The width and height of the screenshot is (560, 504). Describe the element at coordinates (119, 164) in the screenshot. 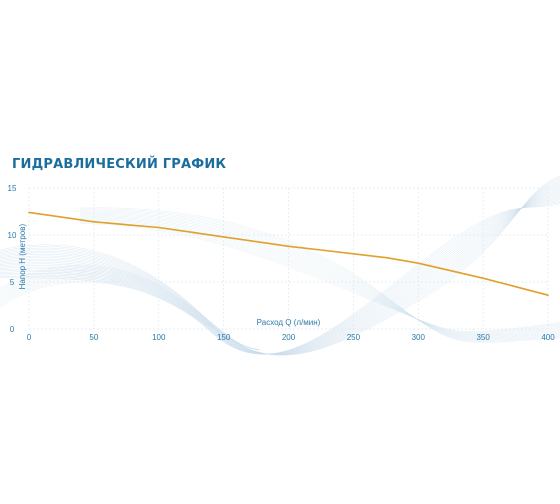

I see `chart-title: ГИДРАВЛИЧЕСКИЙ ГРАФИК` at that location.